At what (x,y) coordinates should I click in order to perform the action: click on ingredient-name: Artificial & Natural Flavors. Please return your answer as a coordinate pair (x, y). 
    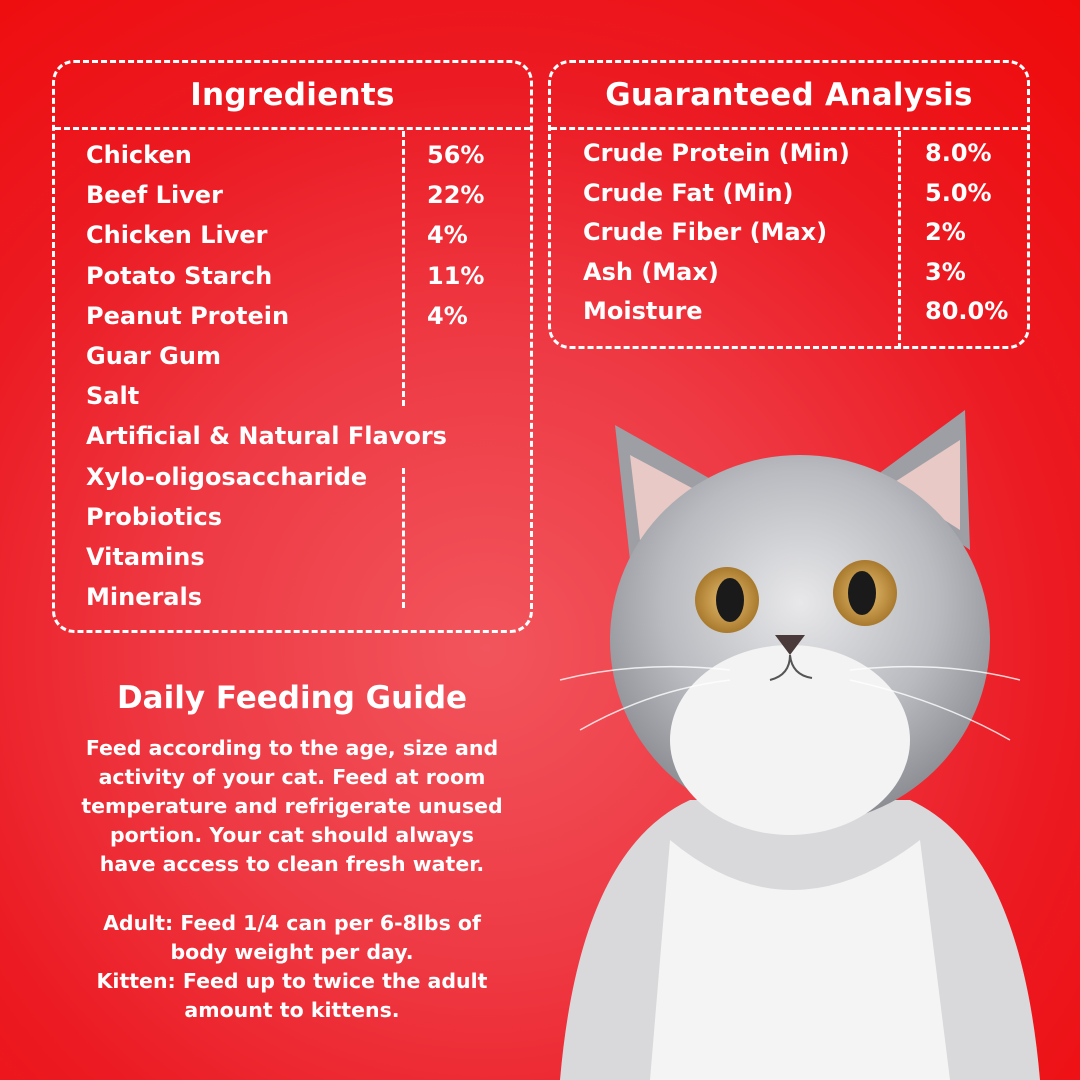
    Looking at the image, I should click on (266, 436).